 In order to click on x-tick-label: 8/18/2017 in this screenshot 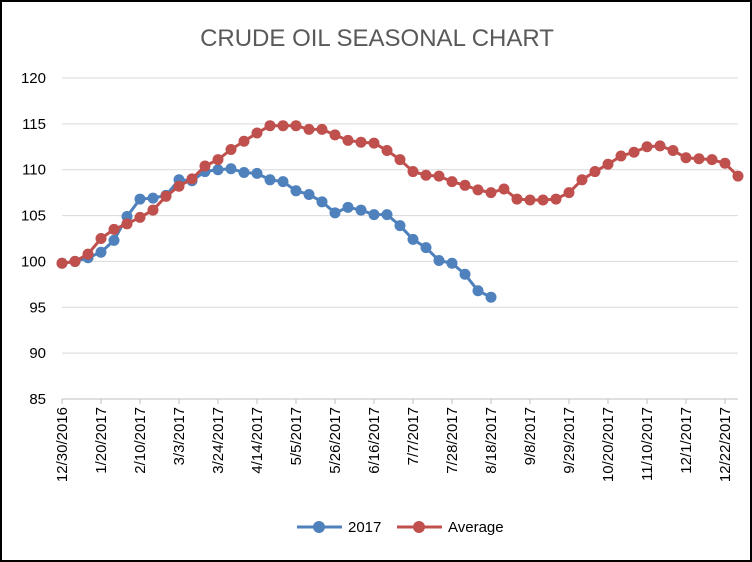, I will do `click(491, 440)`.